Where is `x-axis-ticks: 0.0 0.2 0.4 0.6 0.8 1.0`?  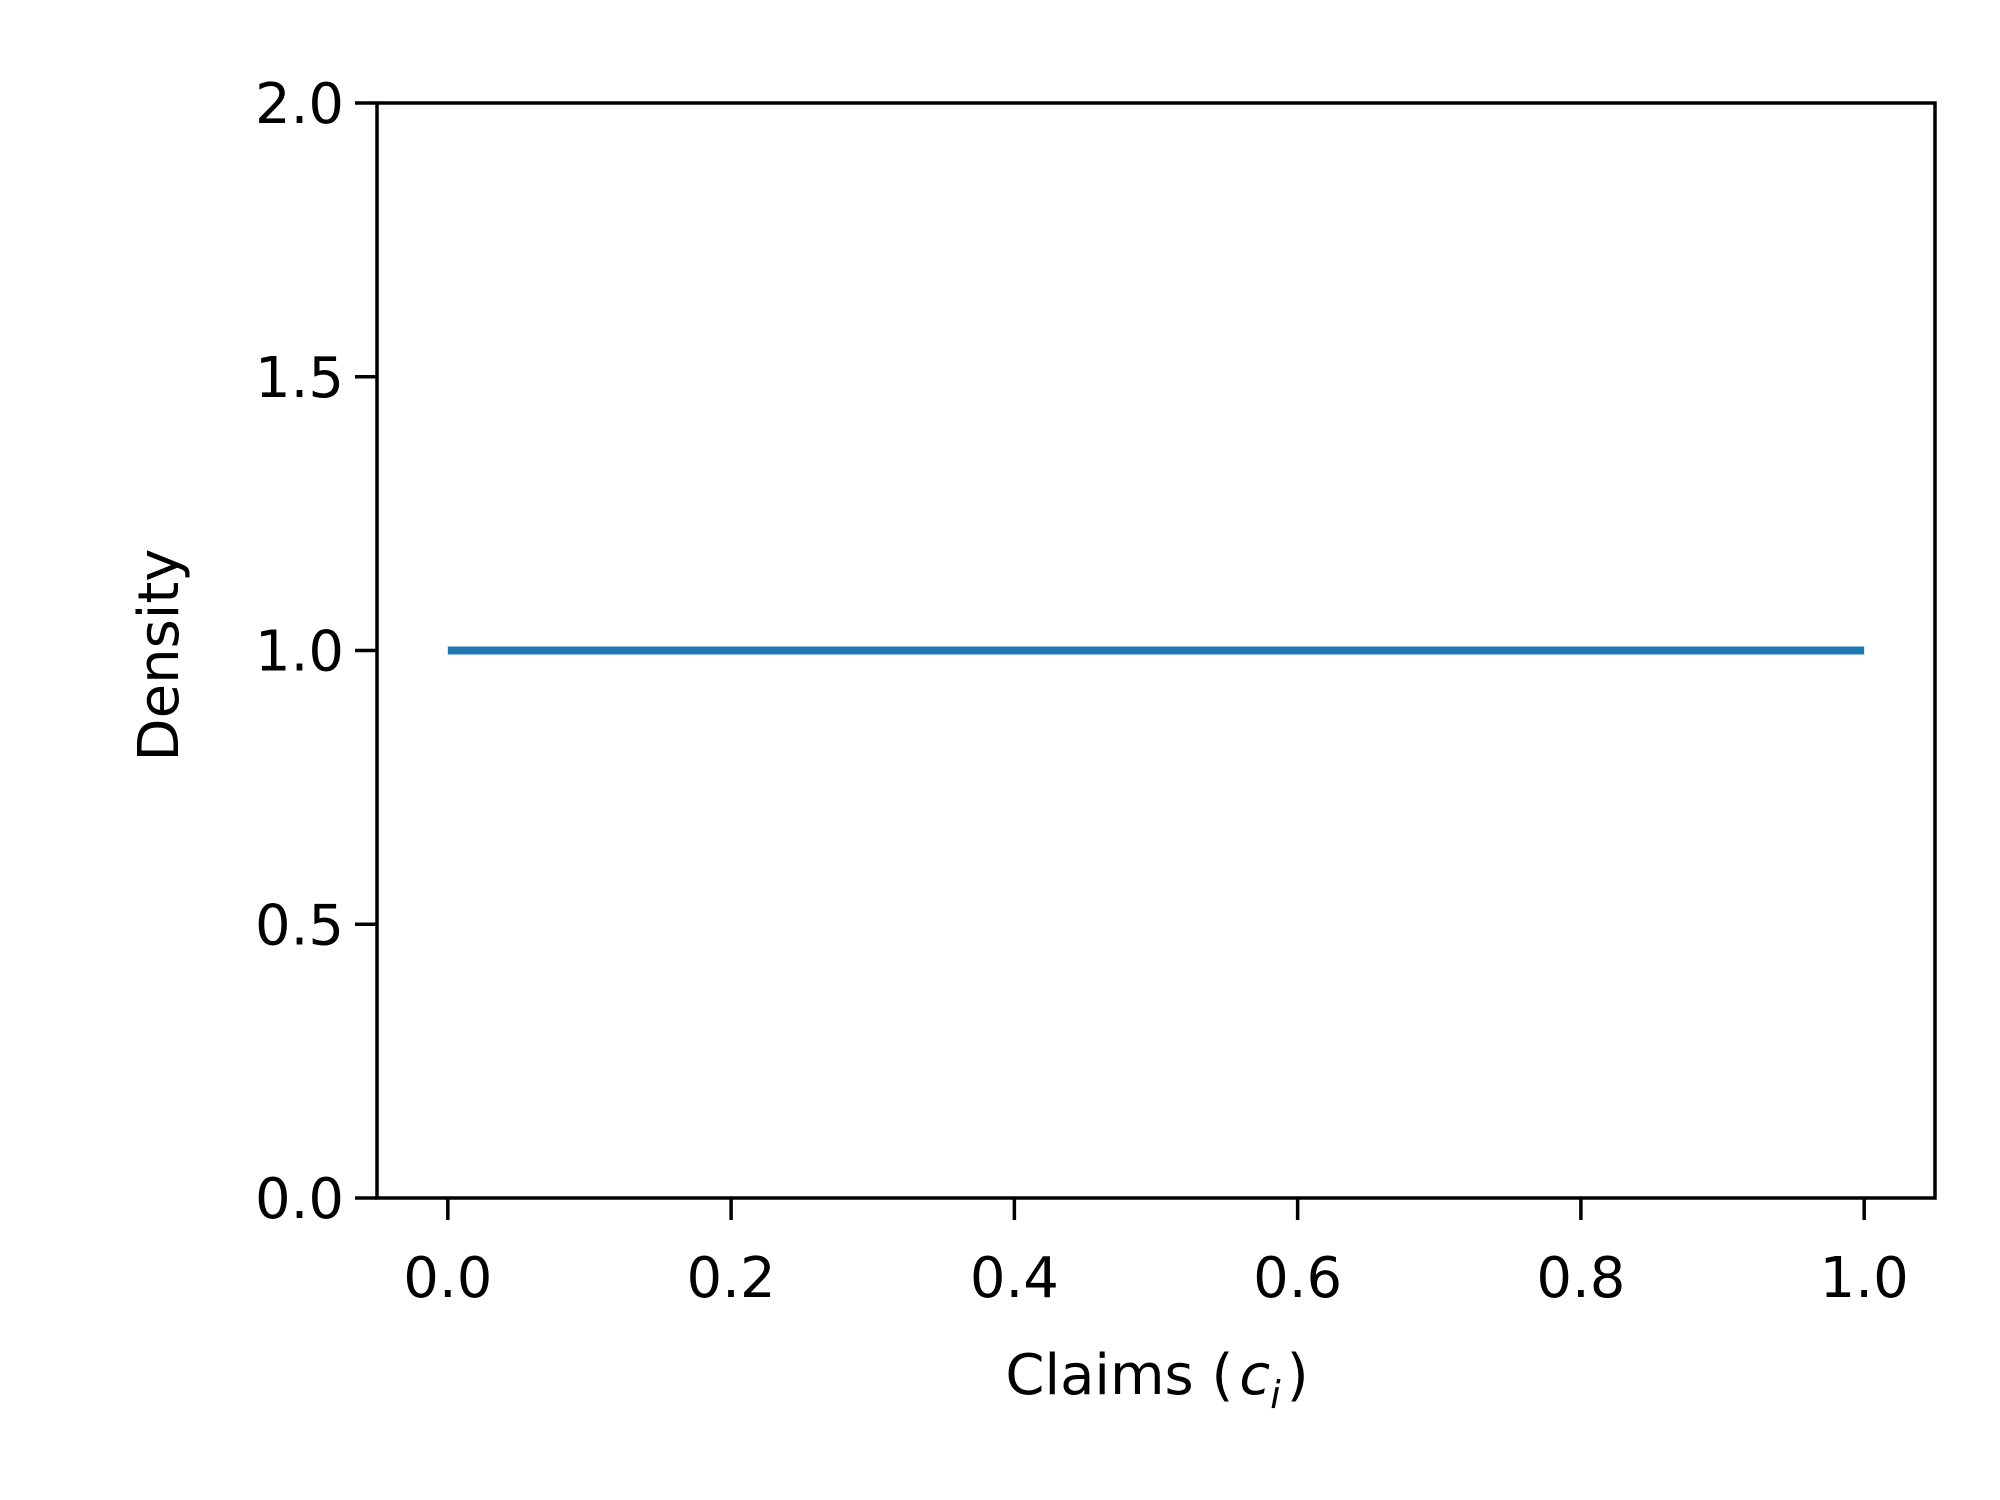
x-axis-ticks: 0.0 0.2 0.4 0.6 0.8 1.0 is located at coordinates (1156, 1254).